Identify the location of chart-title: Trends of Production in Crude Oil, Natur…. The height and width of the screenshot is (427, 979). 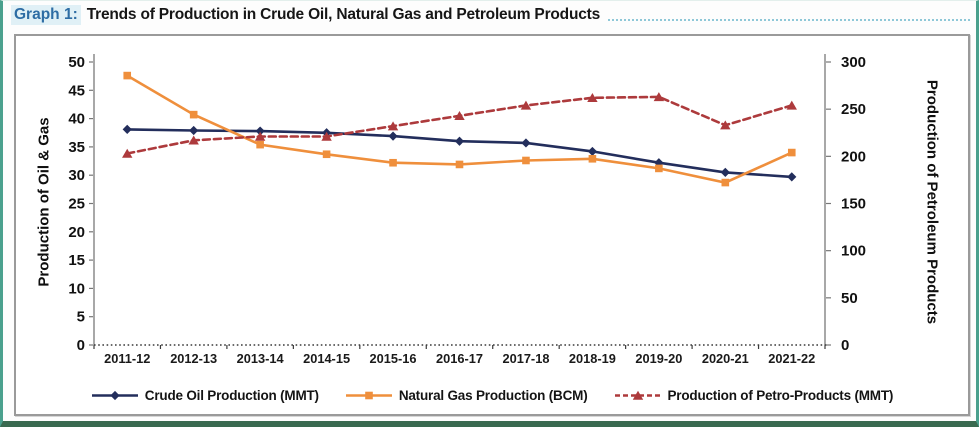
(343, 14).